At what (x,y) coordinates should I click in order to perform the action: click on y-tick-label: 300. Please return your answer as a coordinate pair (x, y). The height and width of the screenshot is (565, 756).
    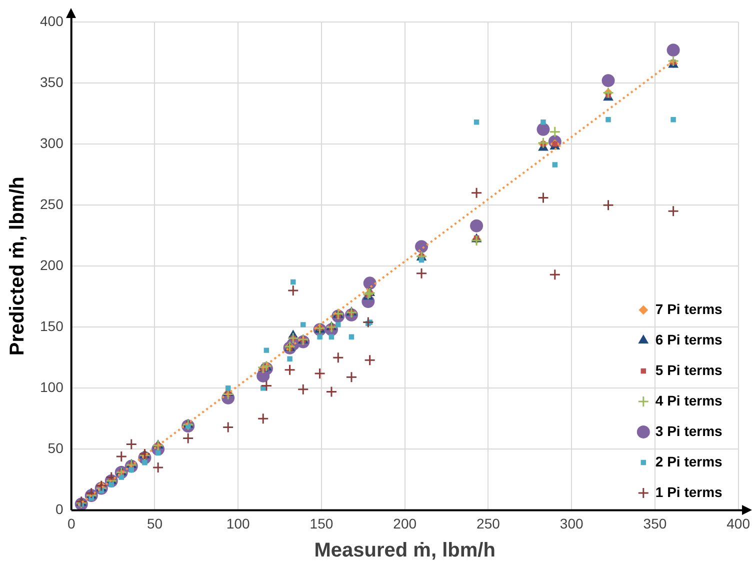
    Looking at the image, I should click on (52, 142).